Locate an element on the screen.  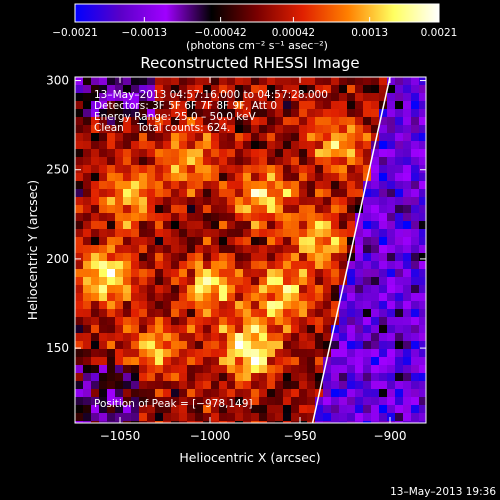
colorbar-tick-label: −0.0013 is located at coordinates (145, 33).